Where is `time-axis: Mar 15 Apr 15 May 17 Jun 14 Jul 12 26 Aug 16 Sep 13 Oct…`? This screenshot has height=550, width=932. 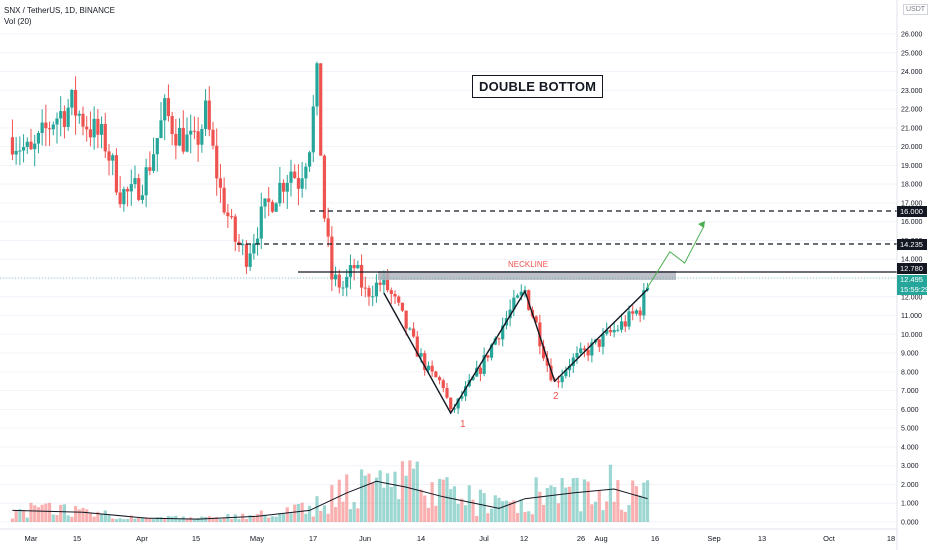 time-axis: Mar 15 Apr 15 May 17 Jun 14 Jul 12 26 Aug 16 Sep 13 Oct… is located at coordinates (448, 535).